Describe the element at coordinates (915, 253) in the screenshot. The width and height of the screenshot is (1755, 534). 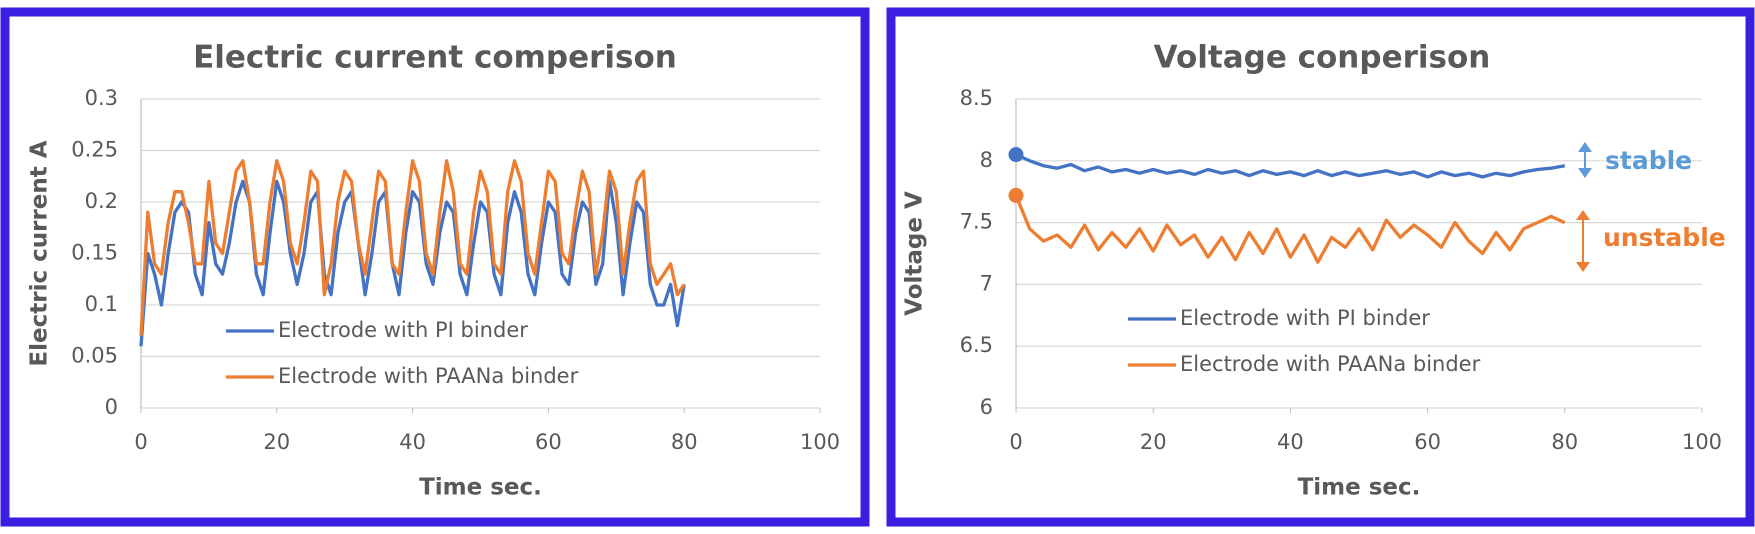
I see `y-axis-label: Voltage V` at that location.